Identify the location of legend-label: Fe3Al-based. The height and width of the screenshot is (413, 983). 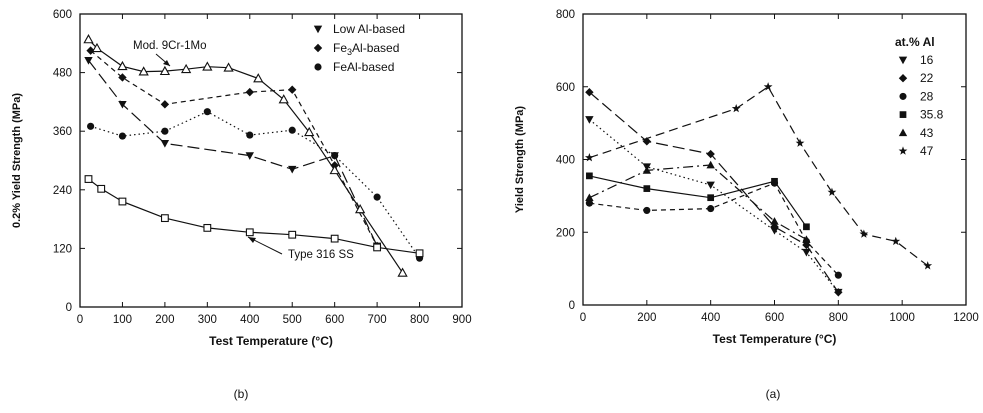
(366, 49).